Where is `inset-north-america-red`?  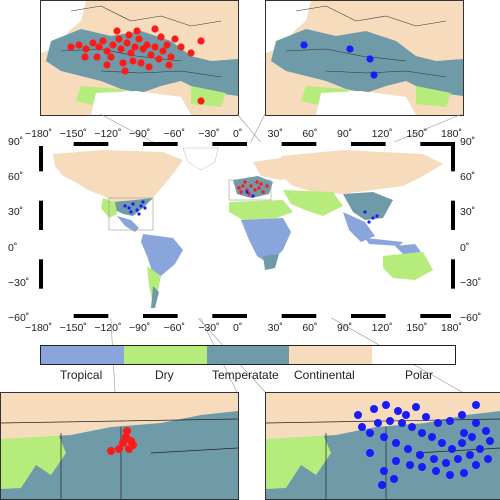 inset-north-america-red is located at coordinates (119, 446).